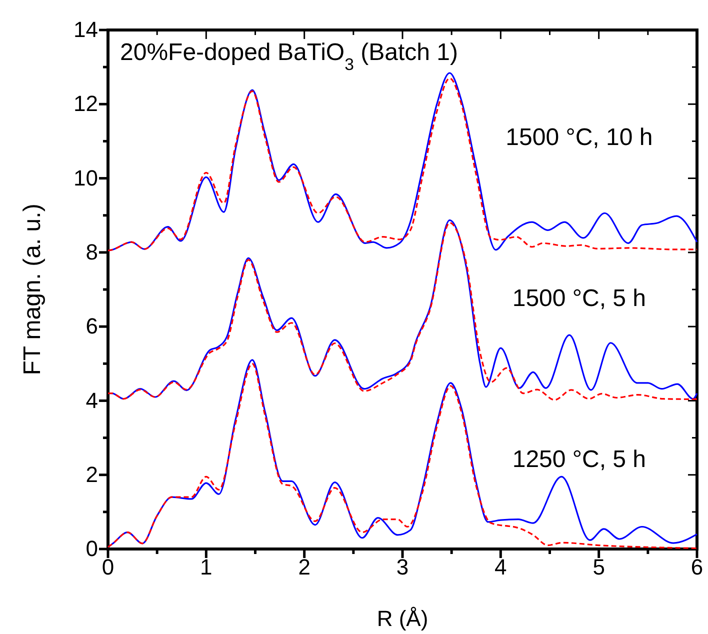 The height and width of the screenshot is (634, 708). Describe the element at coordinates (92, 549) in the screenshot. I see `y-tick-label: 0` at that location.